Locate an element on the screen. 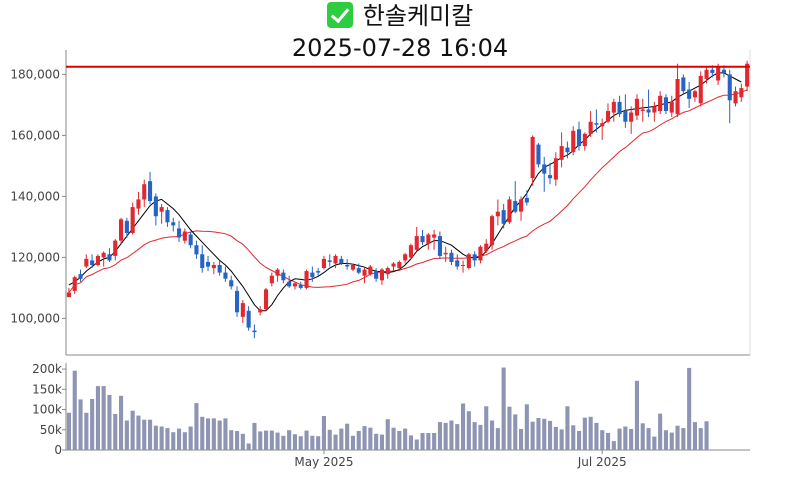 The height and width of the screenshot is (500, 800). price-tick-label: 140,000 is located at coordinates (35, 196).